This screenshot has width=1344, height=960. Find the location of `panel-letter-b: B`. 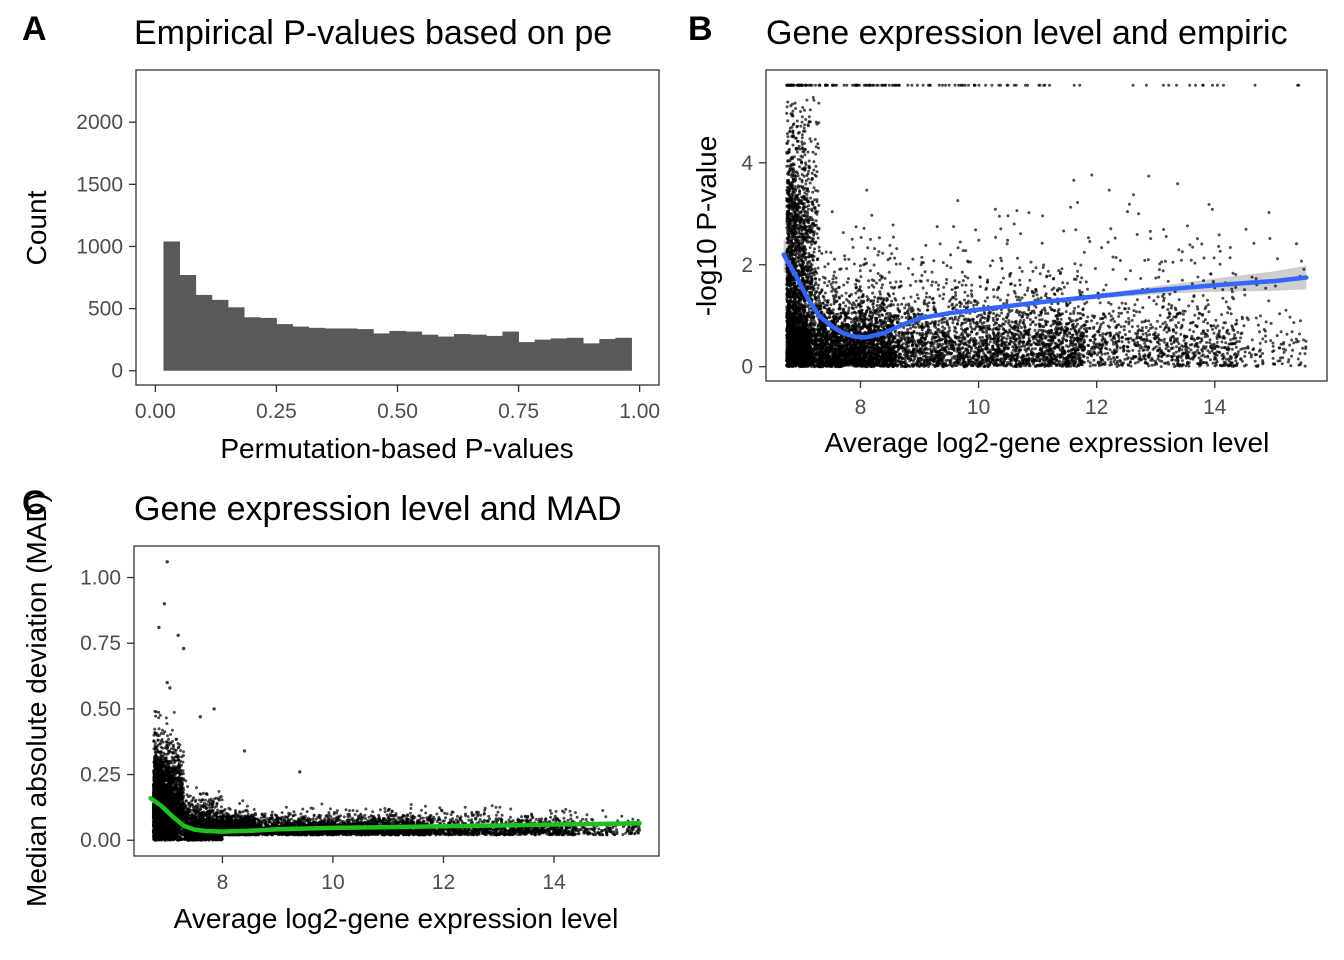

panel-letter-b: B is located at coordinates (700, 29).